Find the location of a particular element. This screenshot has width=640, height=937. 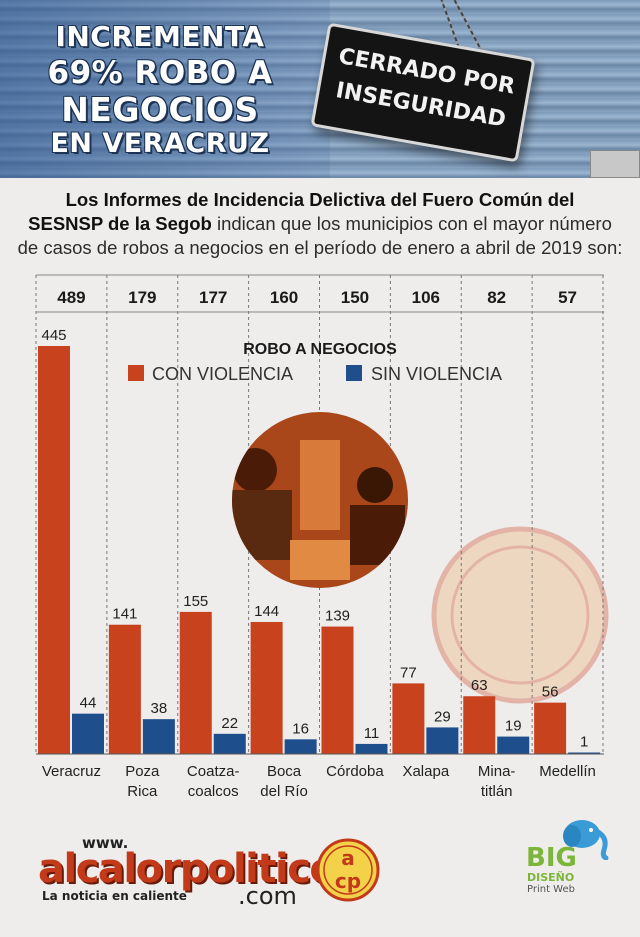

legend-label-sin-violencia: SIN VIOLENCIA is located at coordinates (436, 374).